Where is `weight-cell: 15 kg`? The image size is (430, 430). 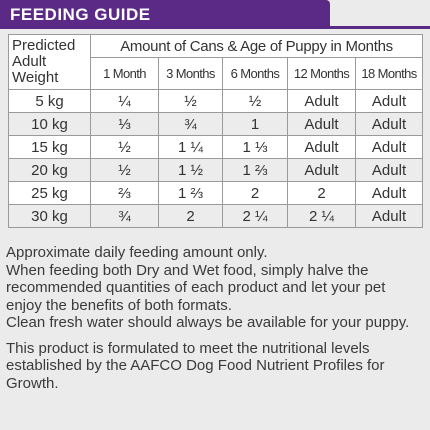
weight-cell: 15 kg is located at coordinates (49, 147).